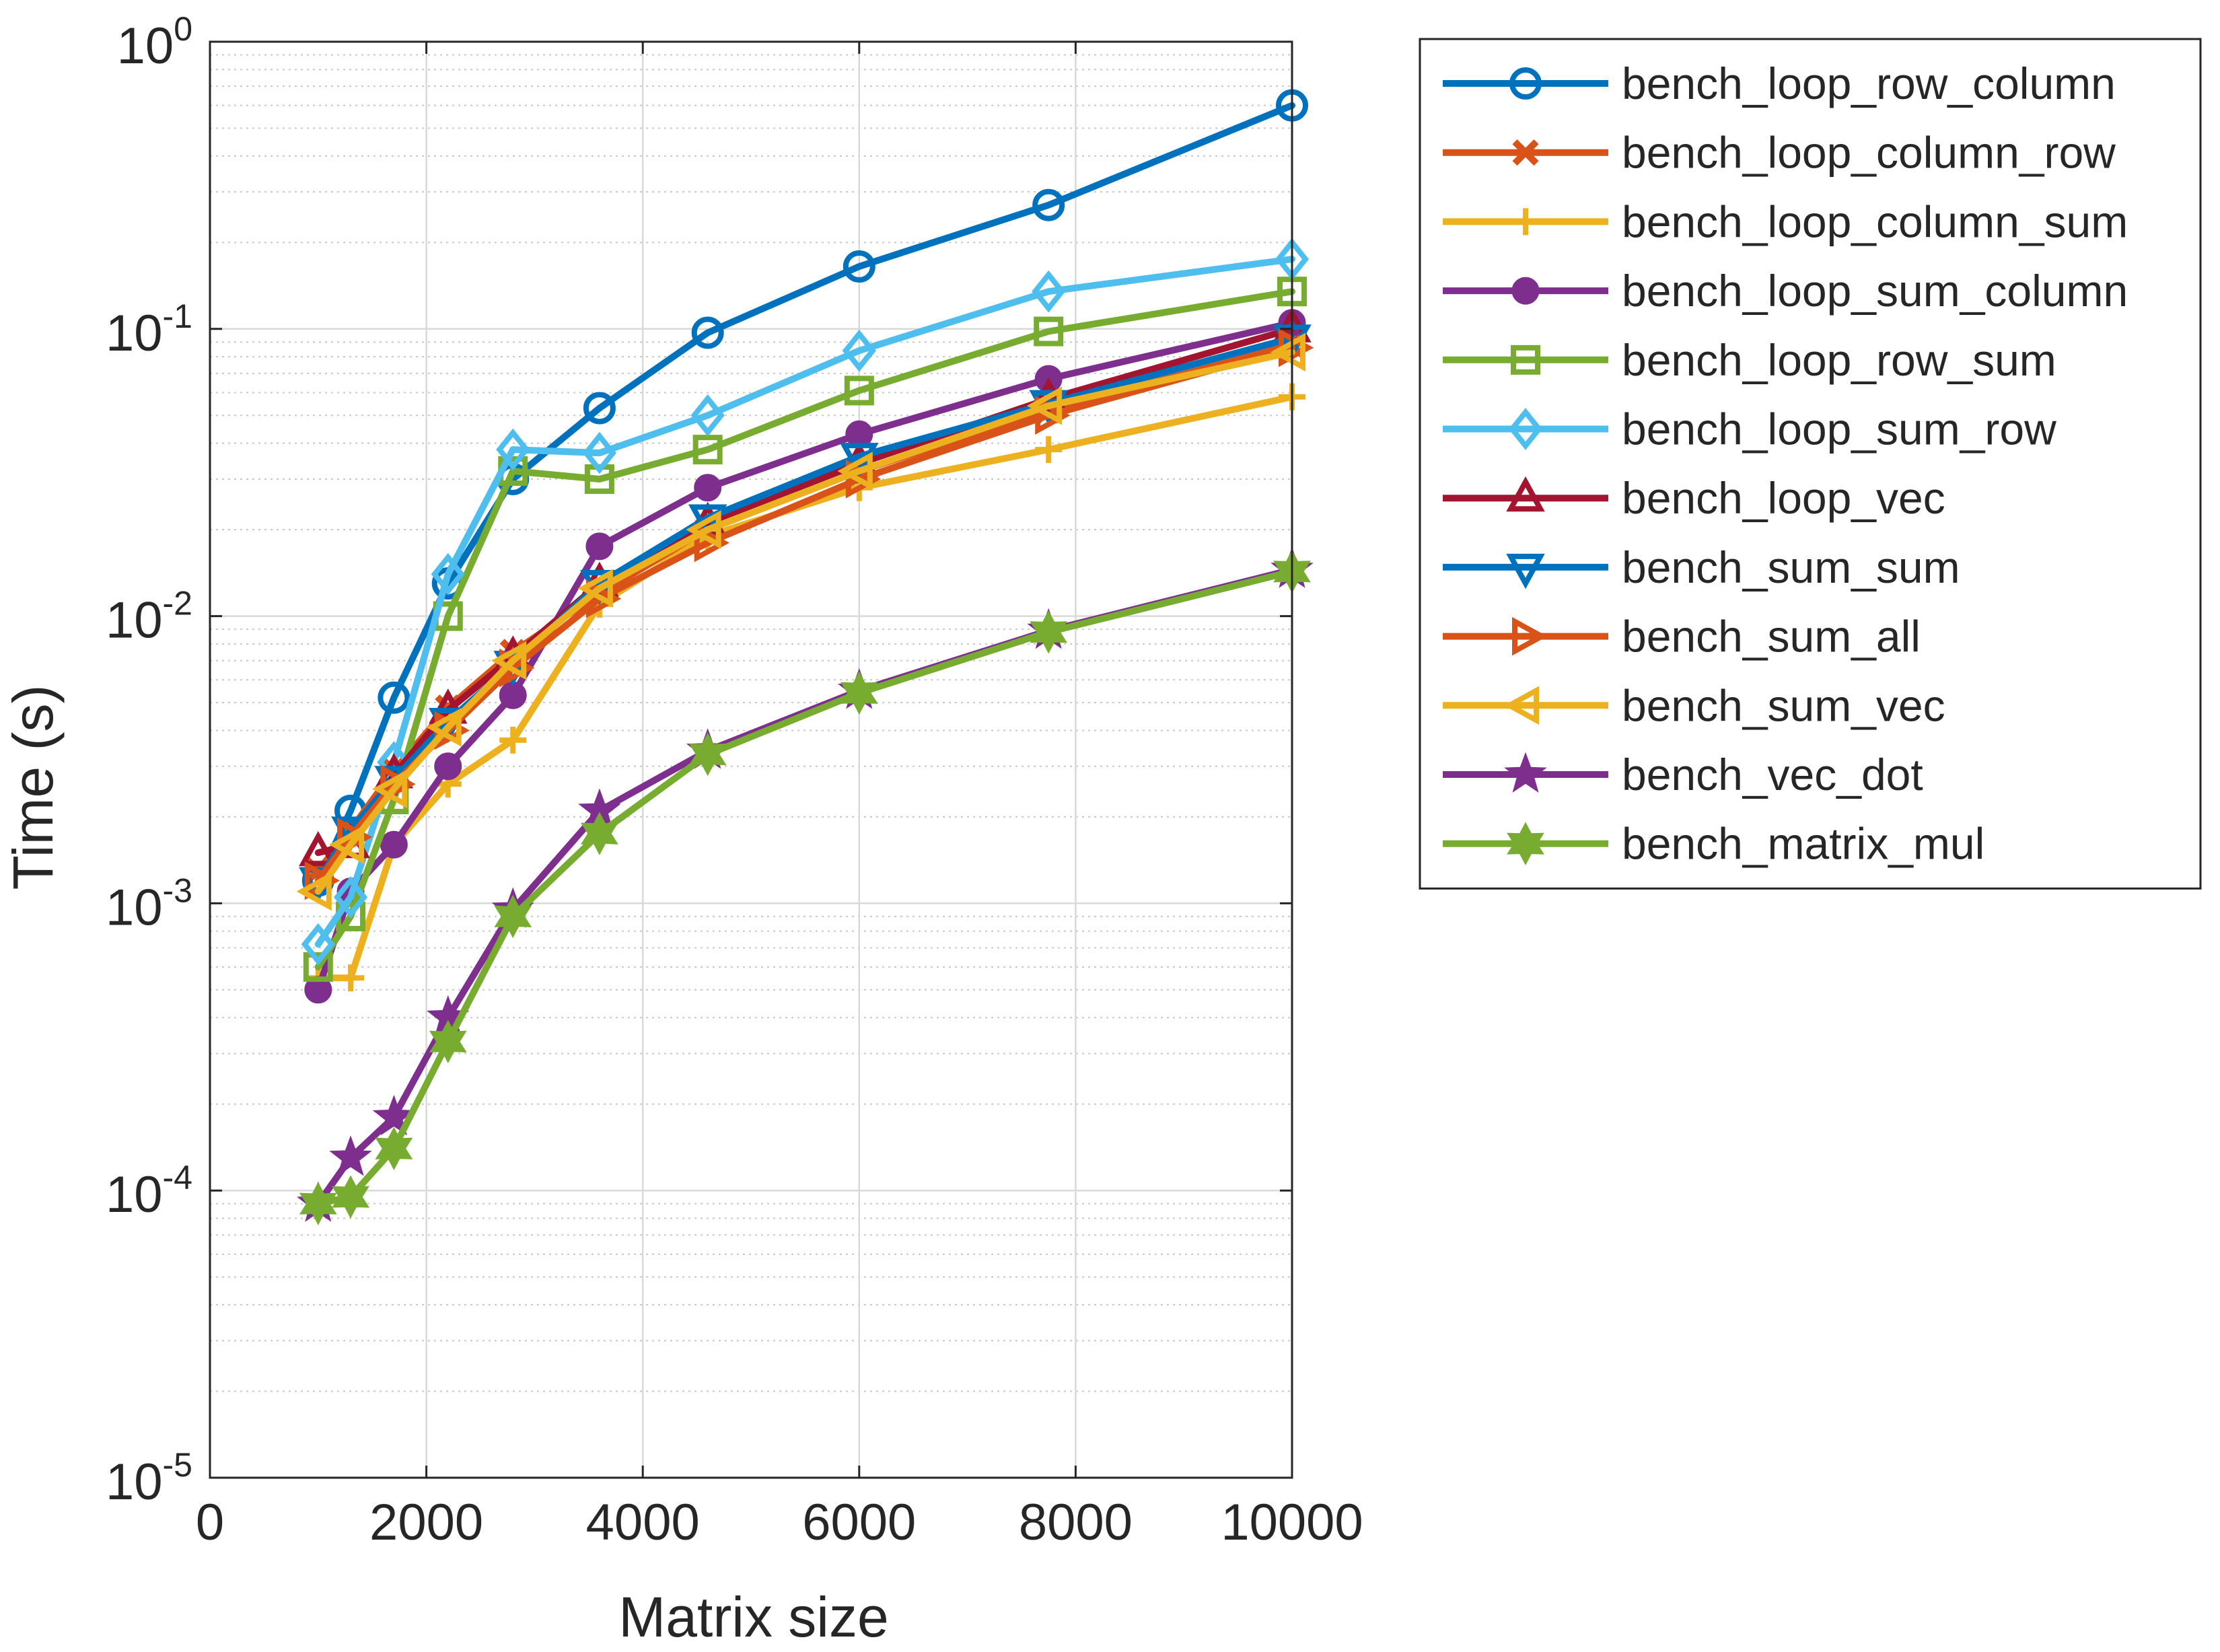 The image size is (2220, 1652). Describe the element at coordinates (1772, 636) in the screenshot. I see `legend-label: bench_sum_all` at that location.